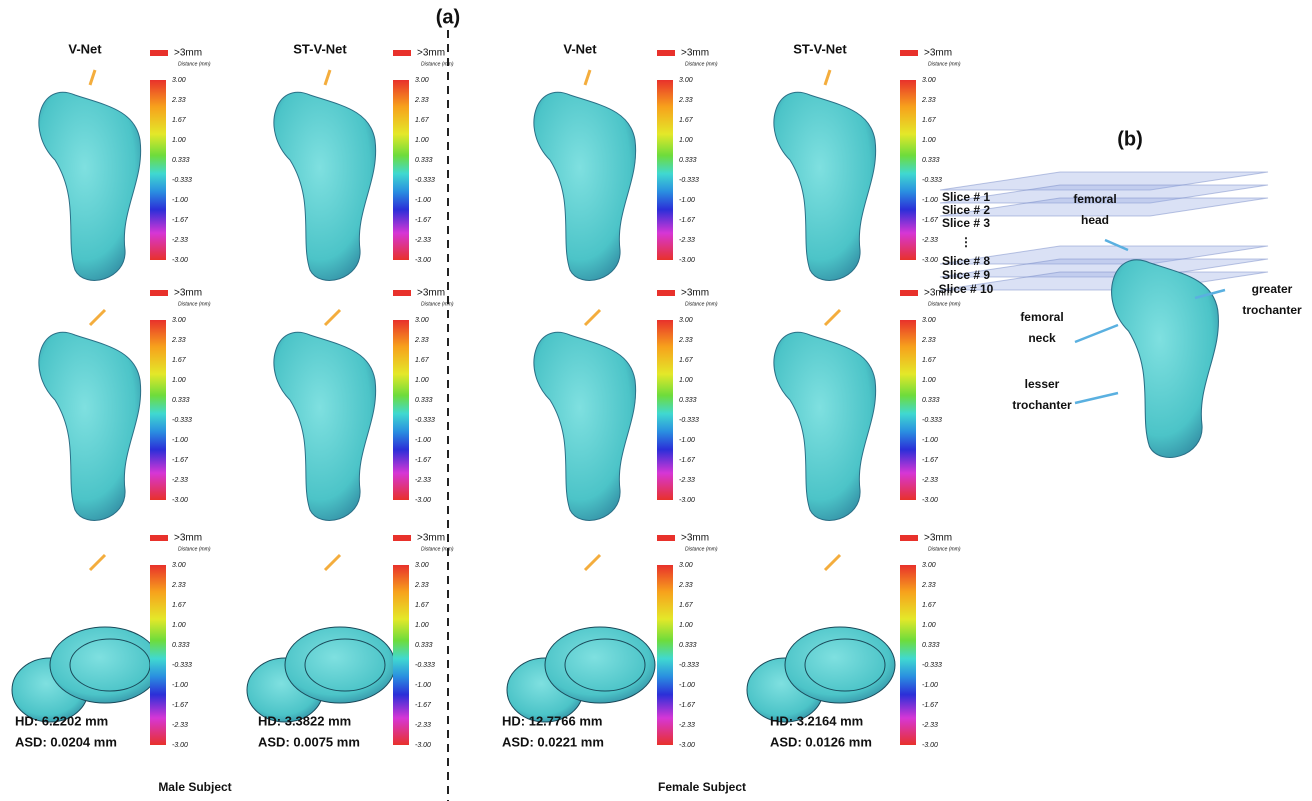  What do you see at coordinates (304, 720) in the screenshot?
I see `hd-metric: HD: 3.3822 mm` at bounding box center [304, 720].